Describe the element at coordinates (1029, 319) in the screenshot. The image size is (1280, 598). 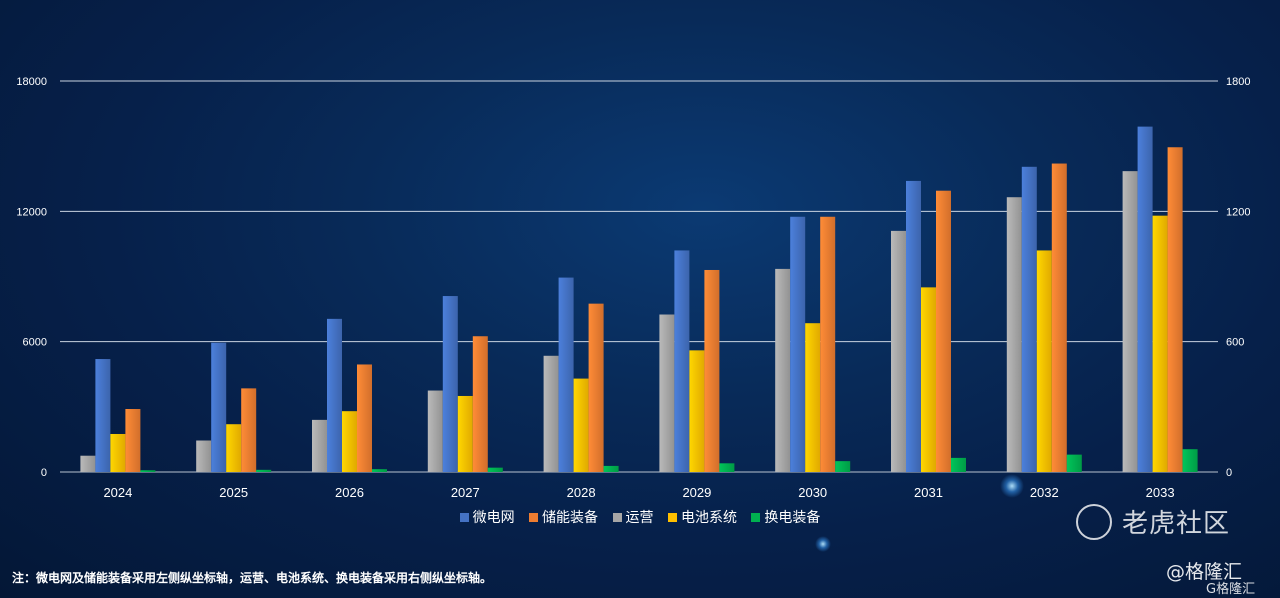
I see `bar-2032-微电网` at that location.